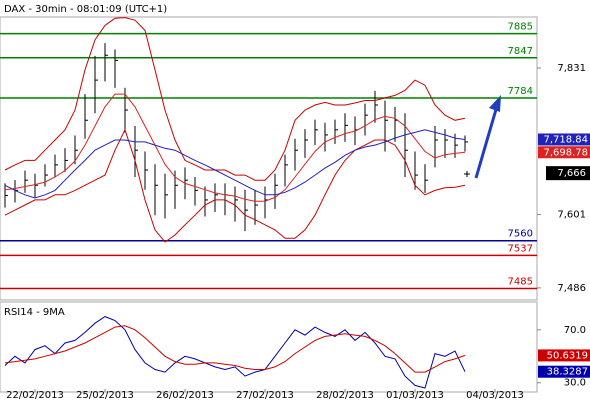 This screenshot has height=400, width=590. What do you see at coordinates (486, 142) in the screenshot?
I see `arrow` at bounding box center [486, 142].